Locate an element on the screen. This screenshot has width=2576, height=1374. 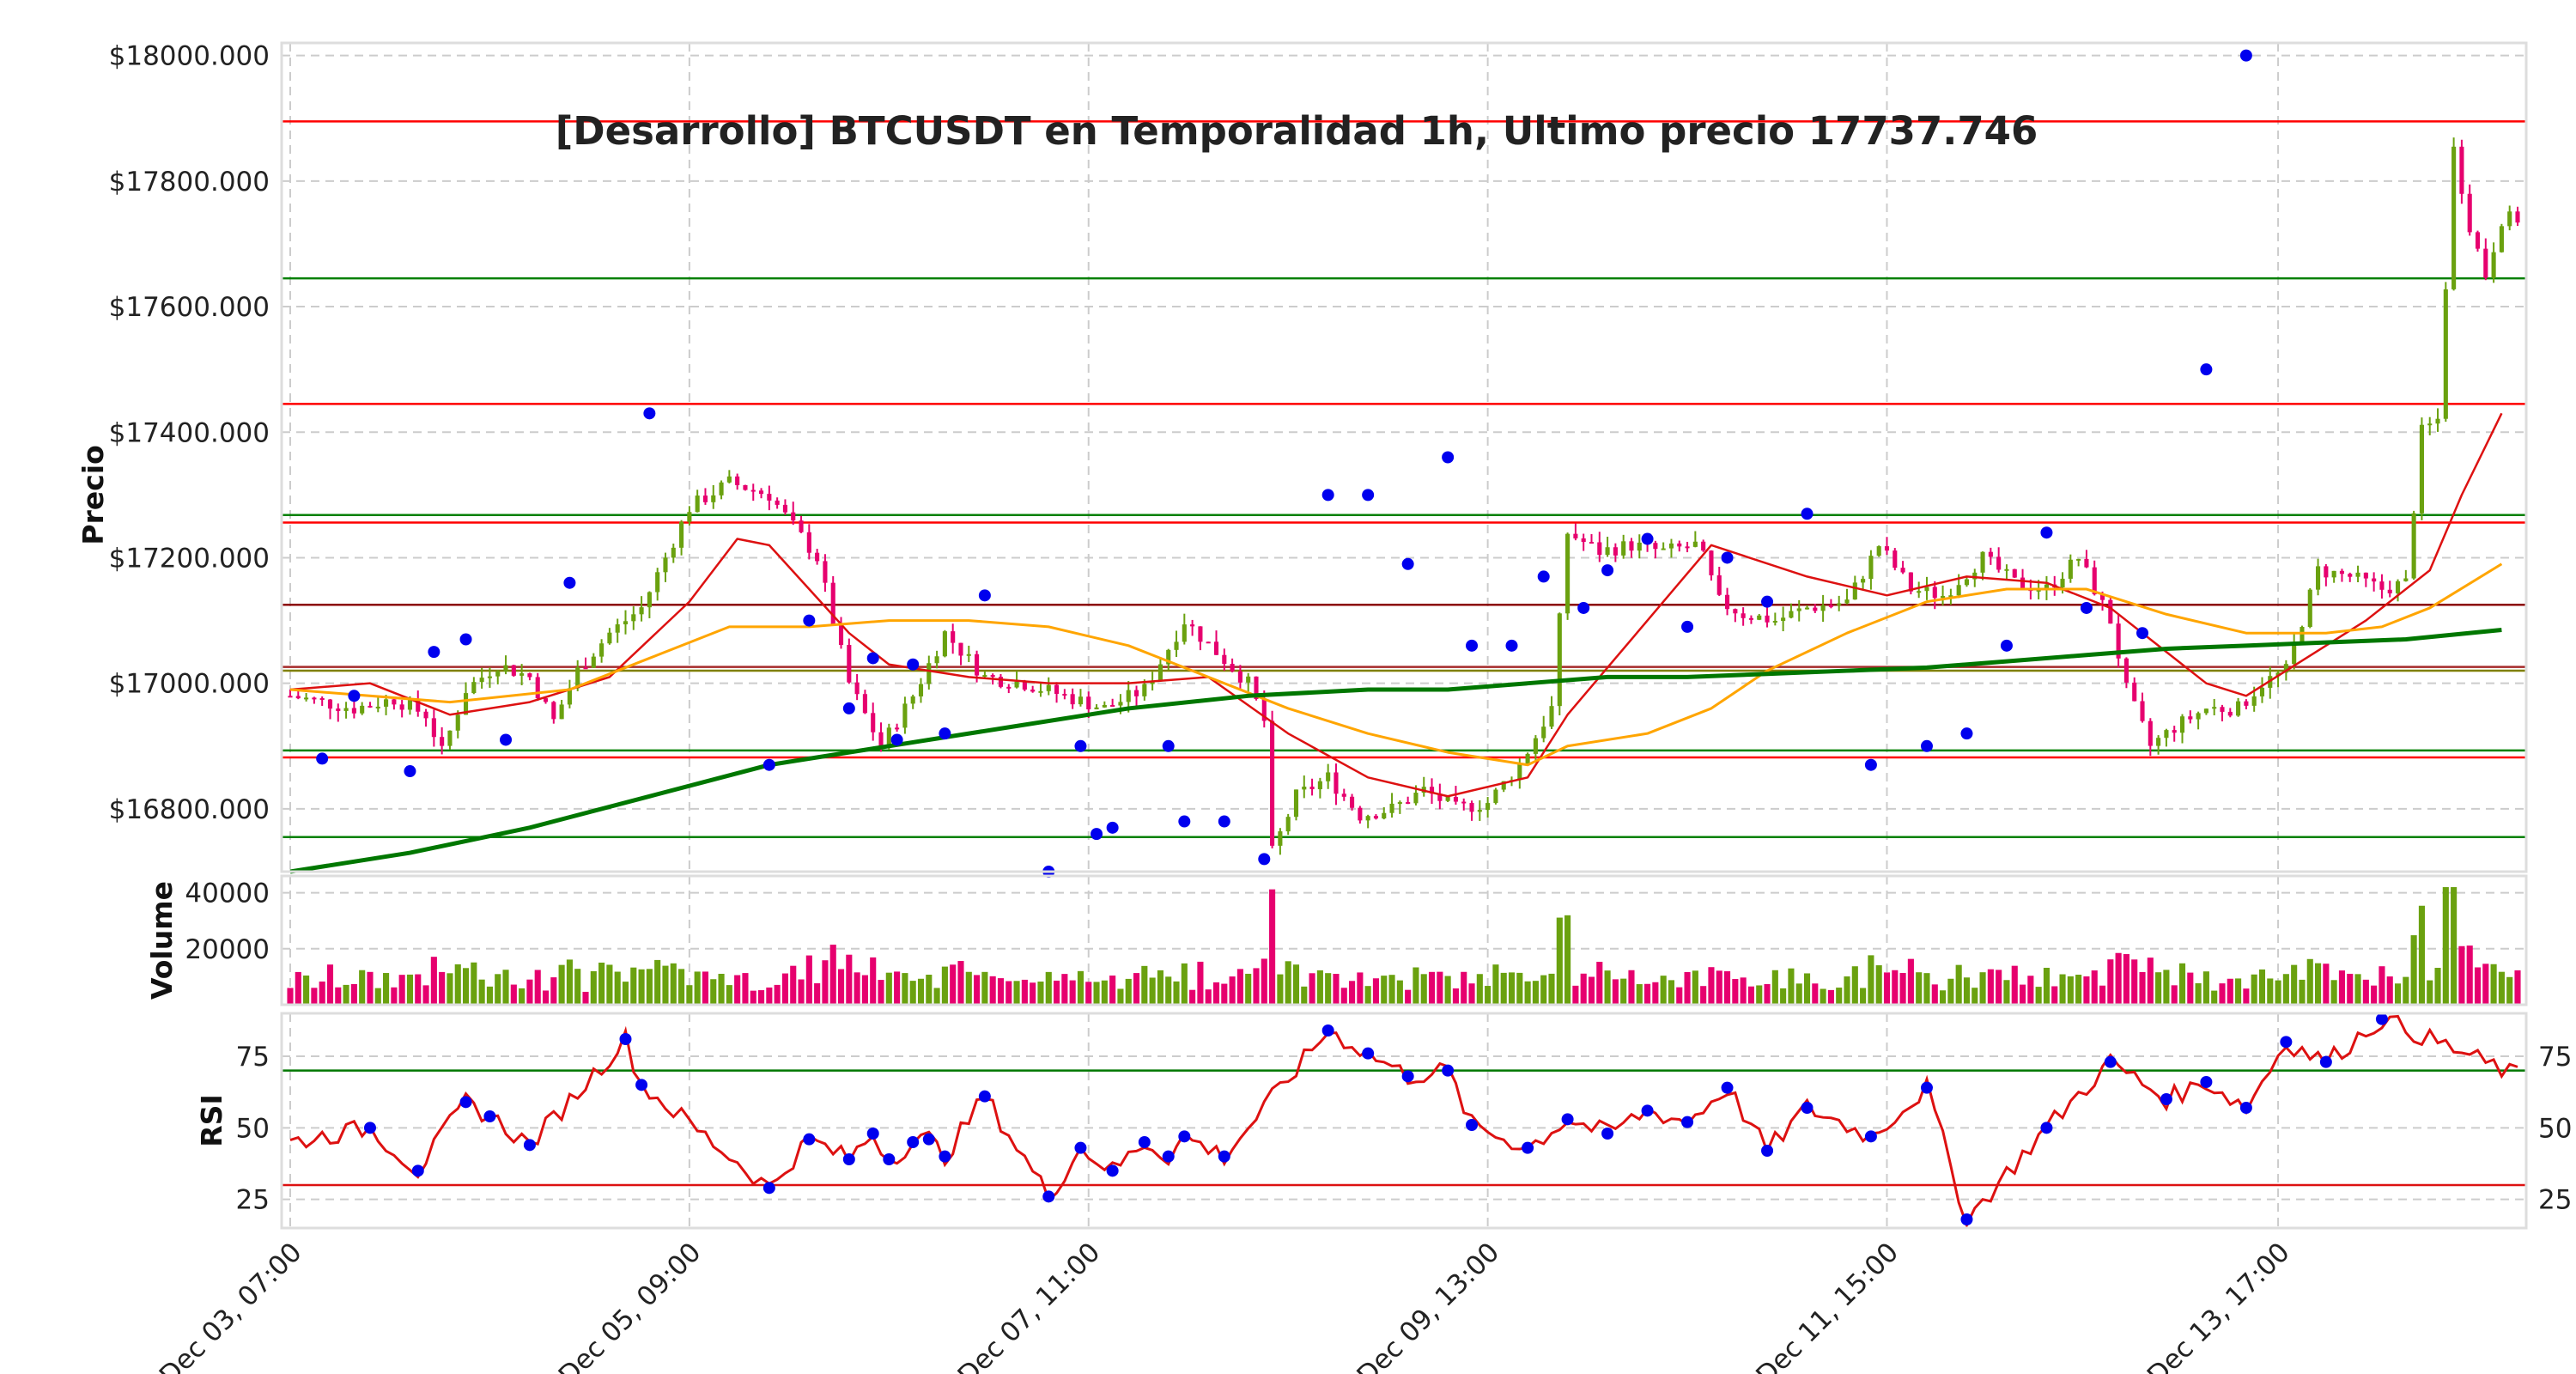
ema-mid-line is located at coordinates (1396, 664).